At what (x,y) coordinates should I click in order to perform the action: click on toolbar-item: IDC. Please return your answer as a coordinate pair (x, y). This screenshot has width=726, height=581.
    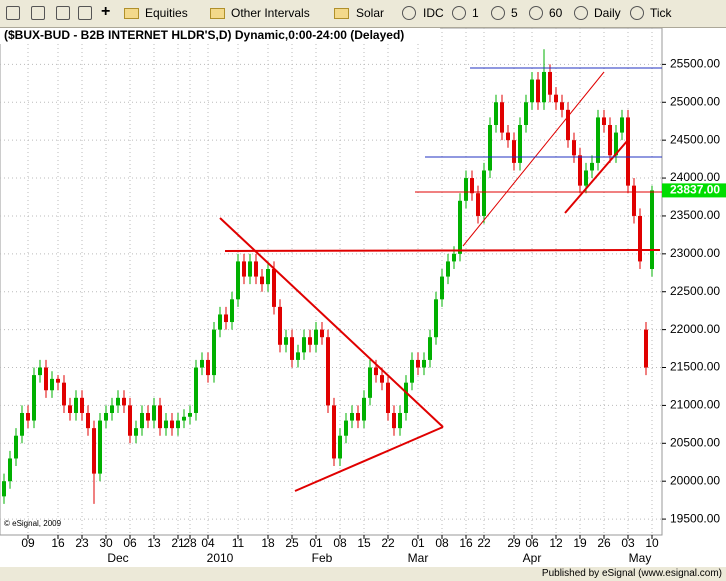
    Looking at the image, I should click on (433, 13).